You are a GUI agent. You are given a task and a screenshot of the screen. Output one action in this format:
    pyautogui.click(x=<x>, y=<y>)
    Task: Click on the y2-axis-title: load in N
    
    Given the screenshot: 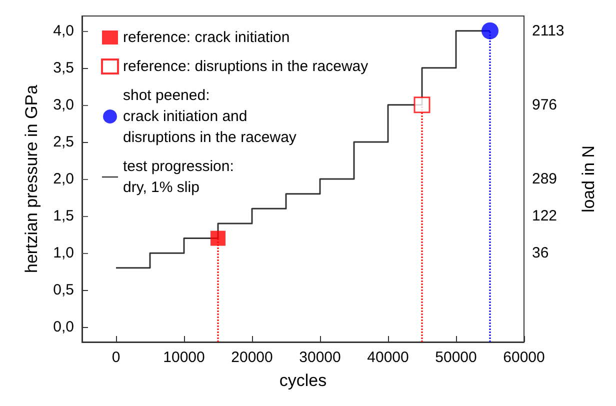 What is the action you would take?
    pyautogui.click(x=588, y=179)
    